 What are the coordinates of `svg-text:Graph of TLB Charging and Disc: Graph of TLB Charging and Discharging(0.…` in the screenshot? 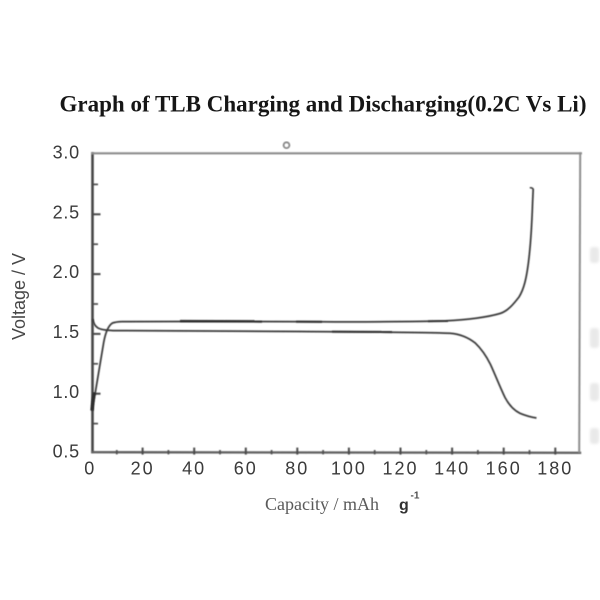 It's located at (323, 104).